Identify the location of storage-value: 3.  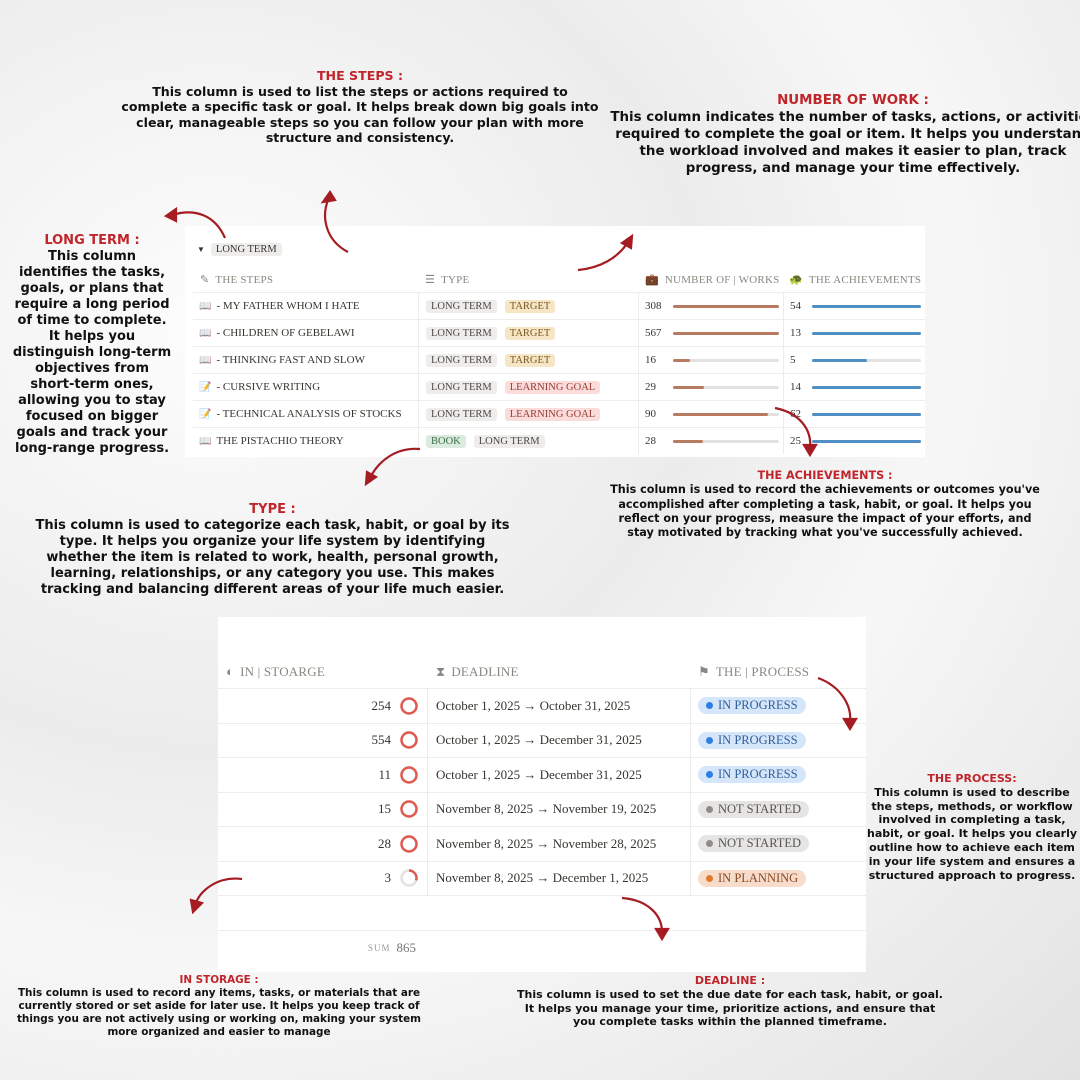
(388, 878).